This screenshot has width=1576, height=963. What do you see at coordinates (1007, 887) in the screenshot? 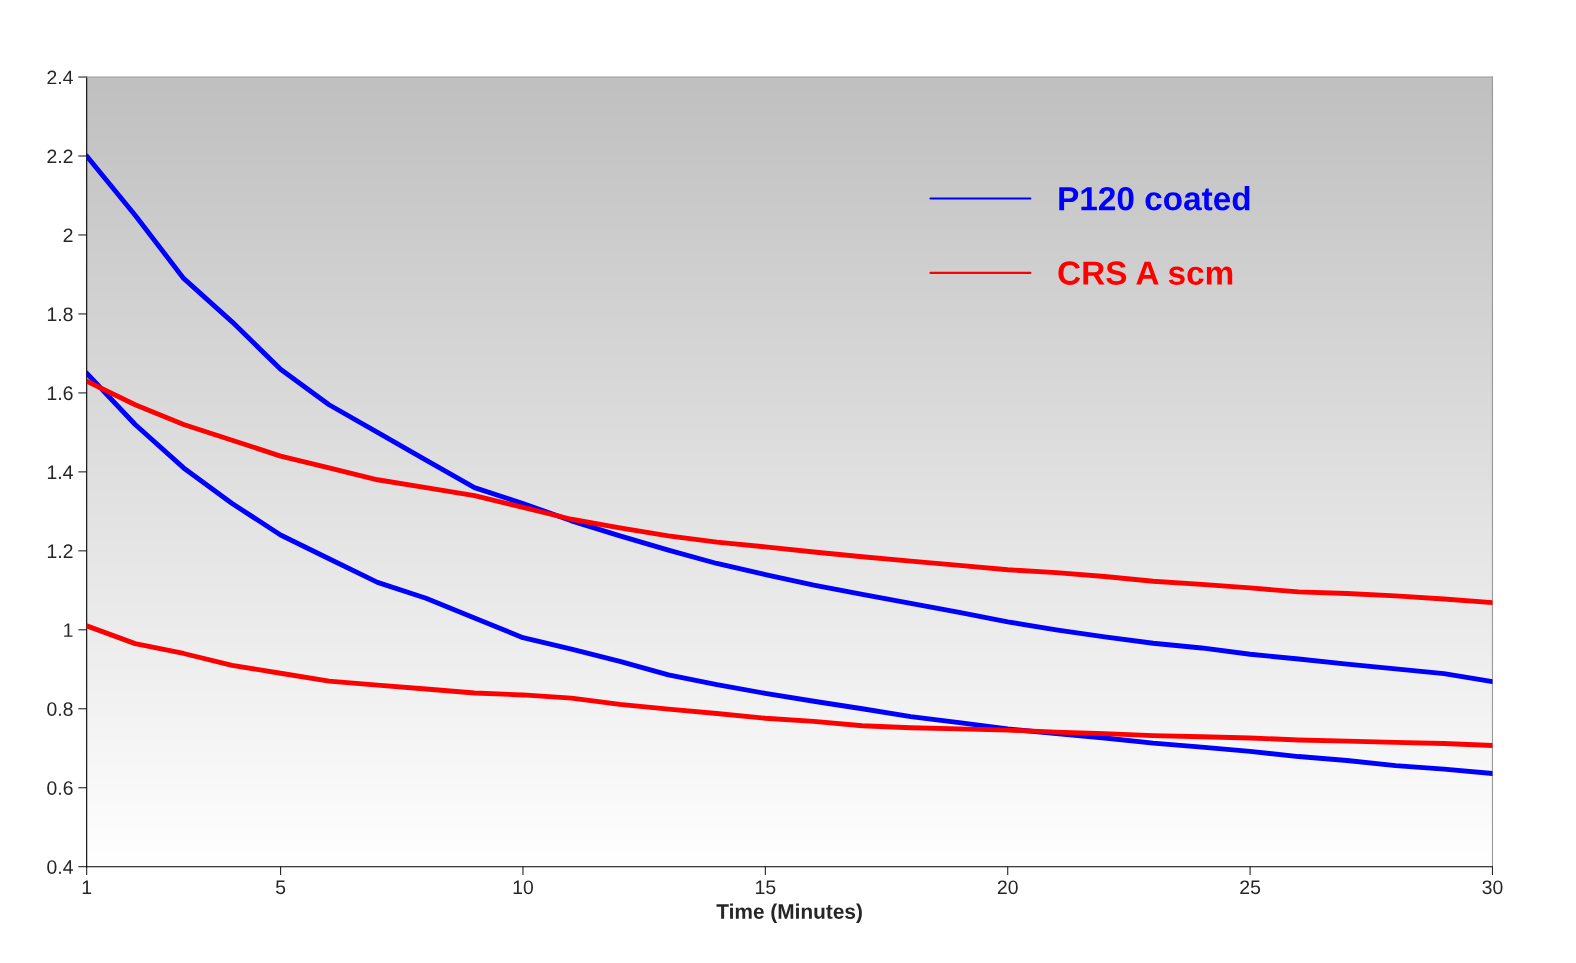
I see `x-tick-label: 20` at bounding box center [1007, 887].